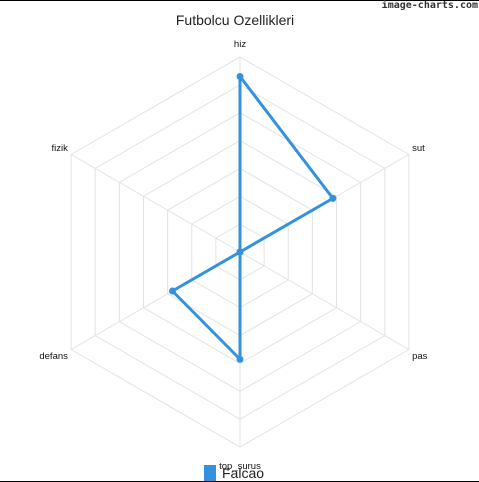  I want to click on data-point-hiz, so click(240, 76).